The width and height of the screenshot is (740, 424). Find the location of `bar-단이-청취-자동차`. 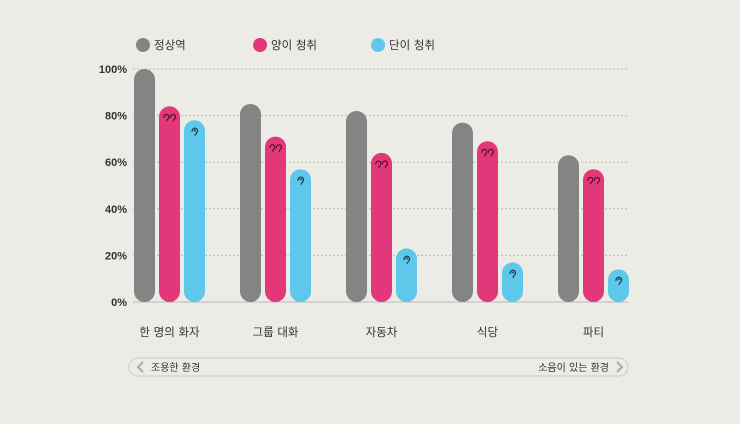

bar-단이-청취-자동차 is located at coordinates (406, 275).